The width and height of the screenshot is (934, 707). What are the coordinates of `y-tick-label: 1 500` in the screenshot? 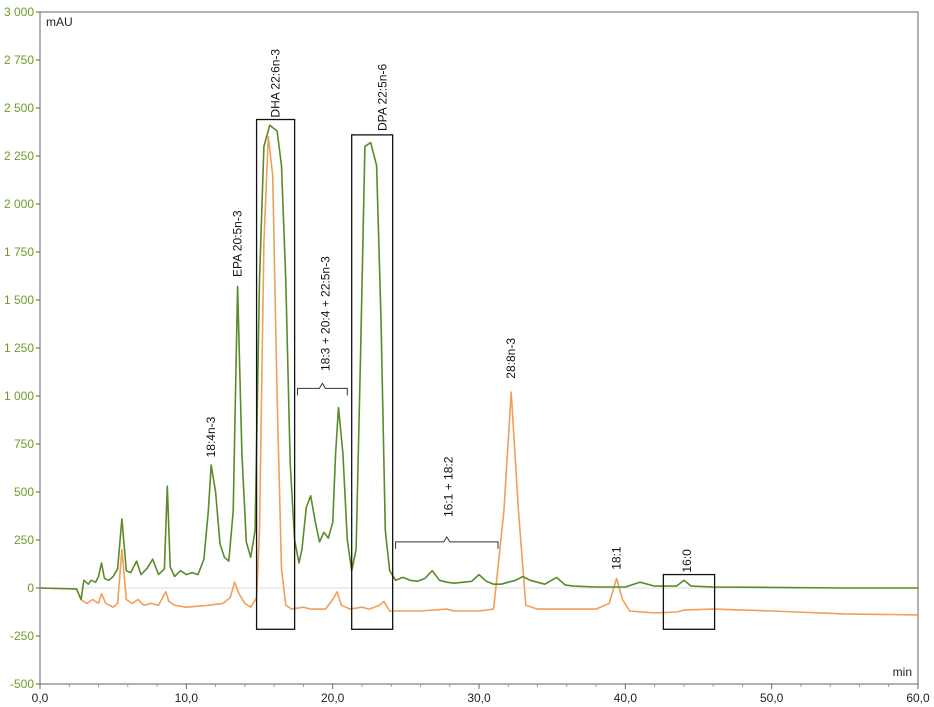 It's located at (19, 300).